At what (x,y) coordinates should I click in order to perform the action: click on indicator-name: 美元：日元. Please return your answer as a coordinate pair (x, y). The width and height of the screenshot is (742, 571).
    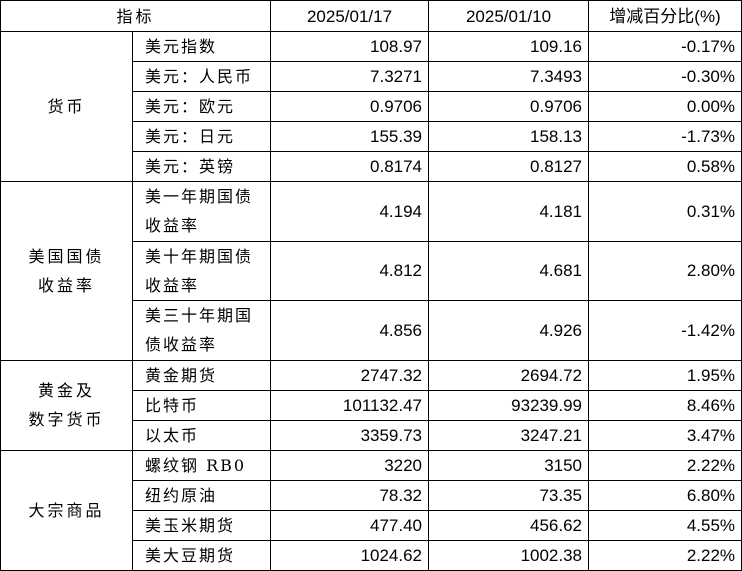
    Looking at the image, I should click on (201, 136).